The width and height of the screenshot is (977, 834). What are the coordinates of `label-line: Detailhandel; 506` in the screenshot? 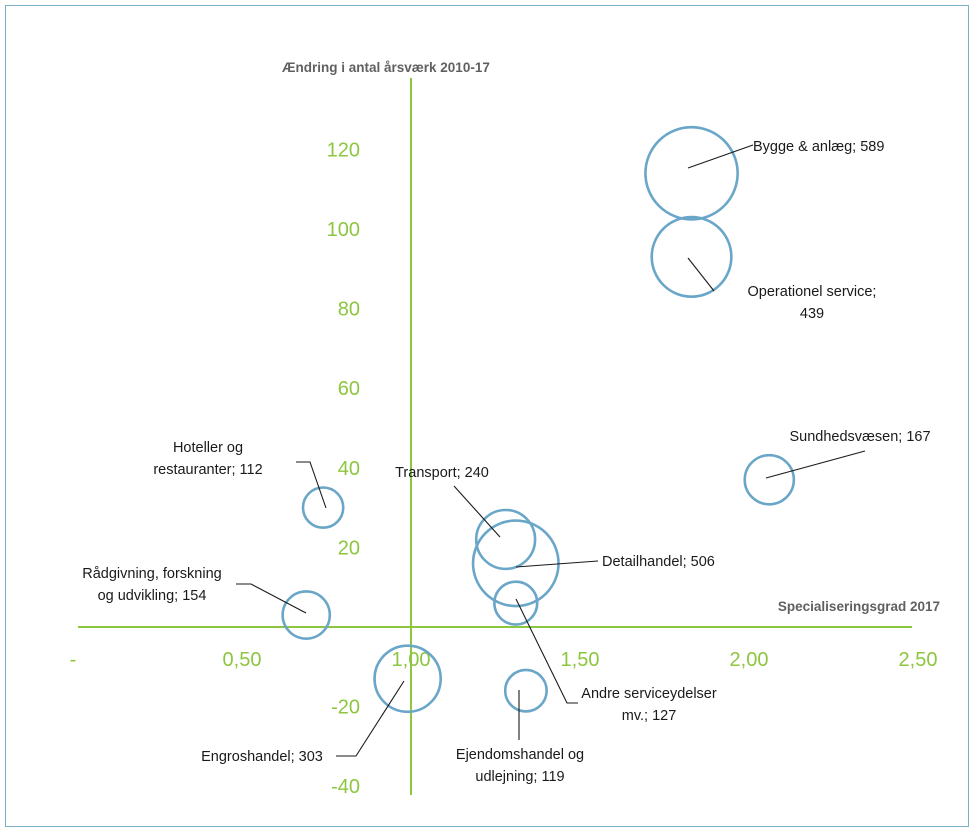 It's located at (658, 562).